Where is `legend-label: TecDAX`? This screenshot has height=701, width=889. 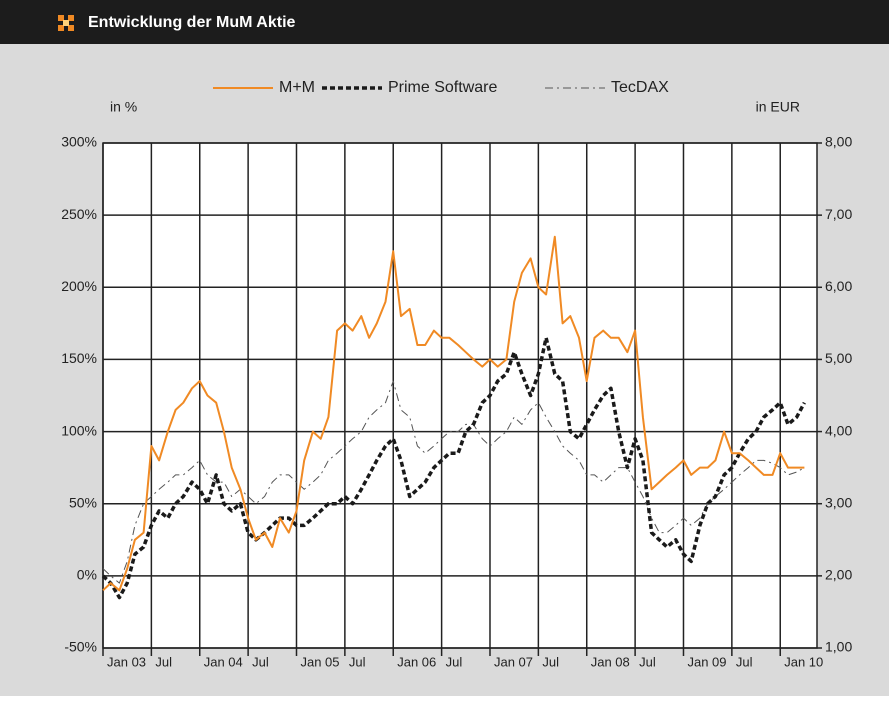 legend-label: TecDAX is located at coordinates (640, 87).